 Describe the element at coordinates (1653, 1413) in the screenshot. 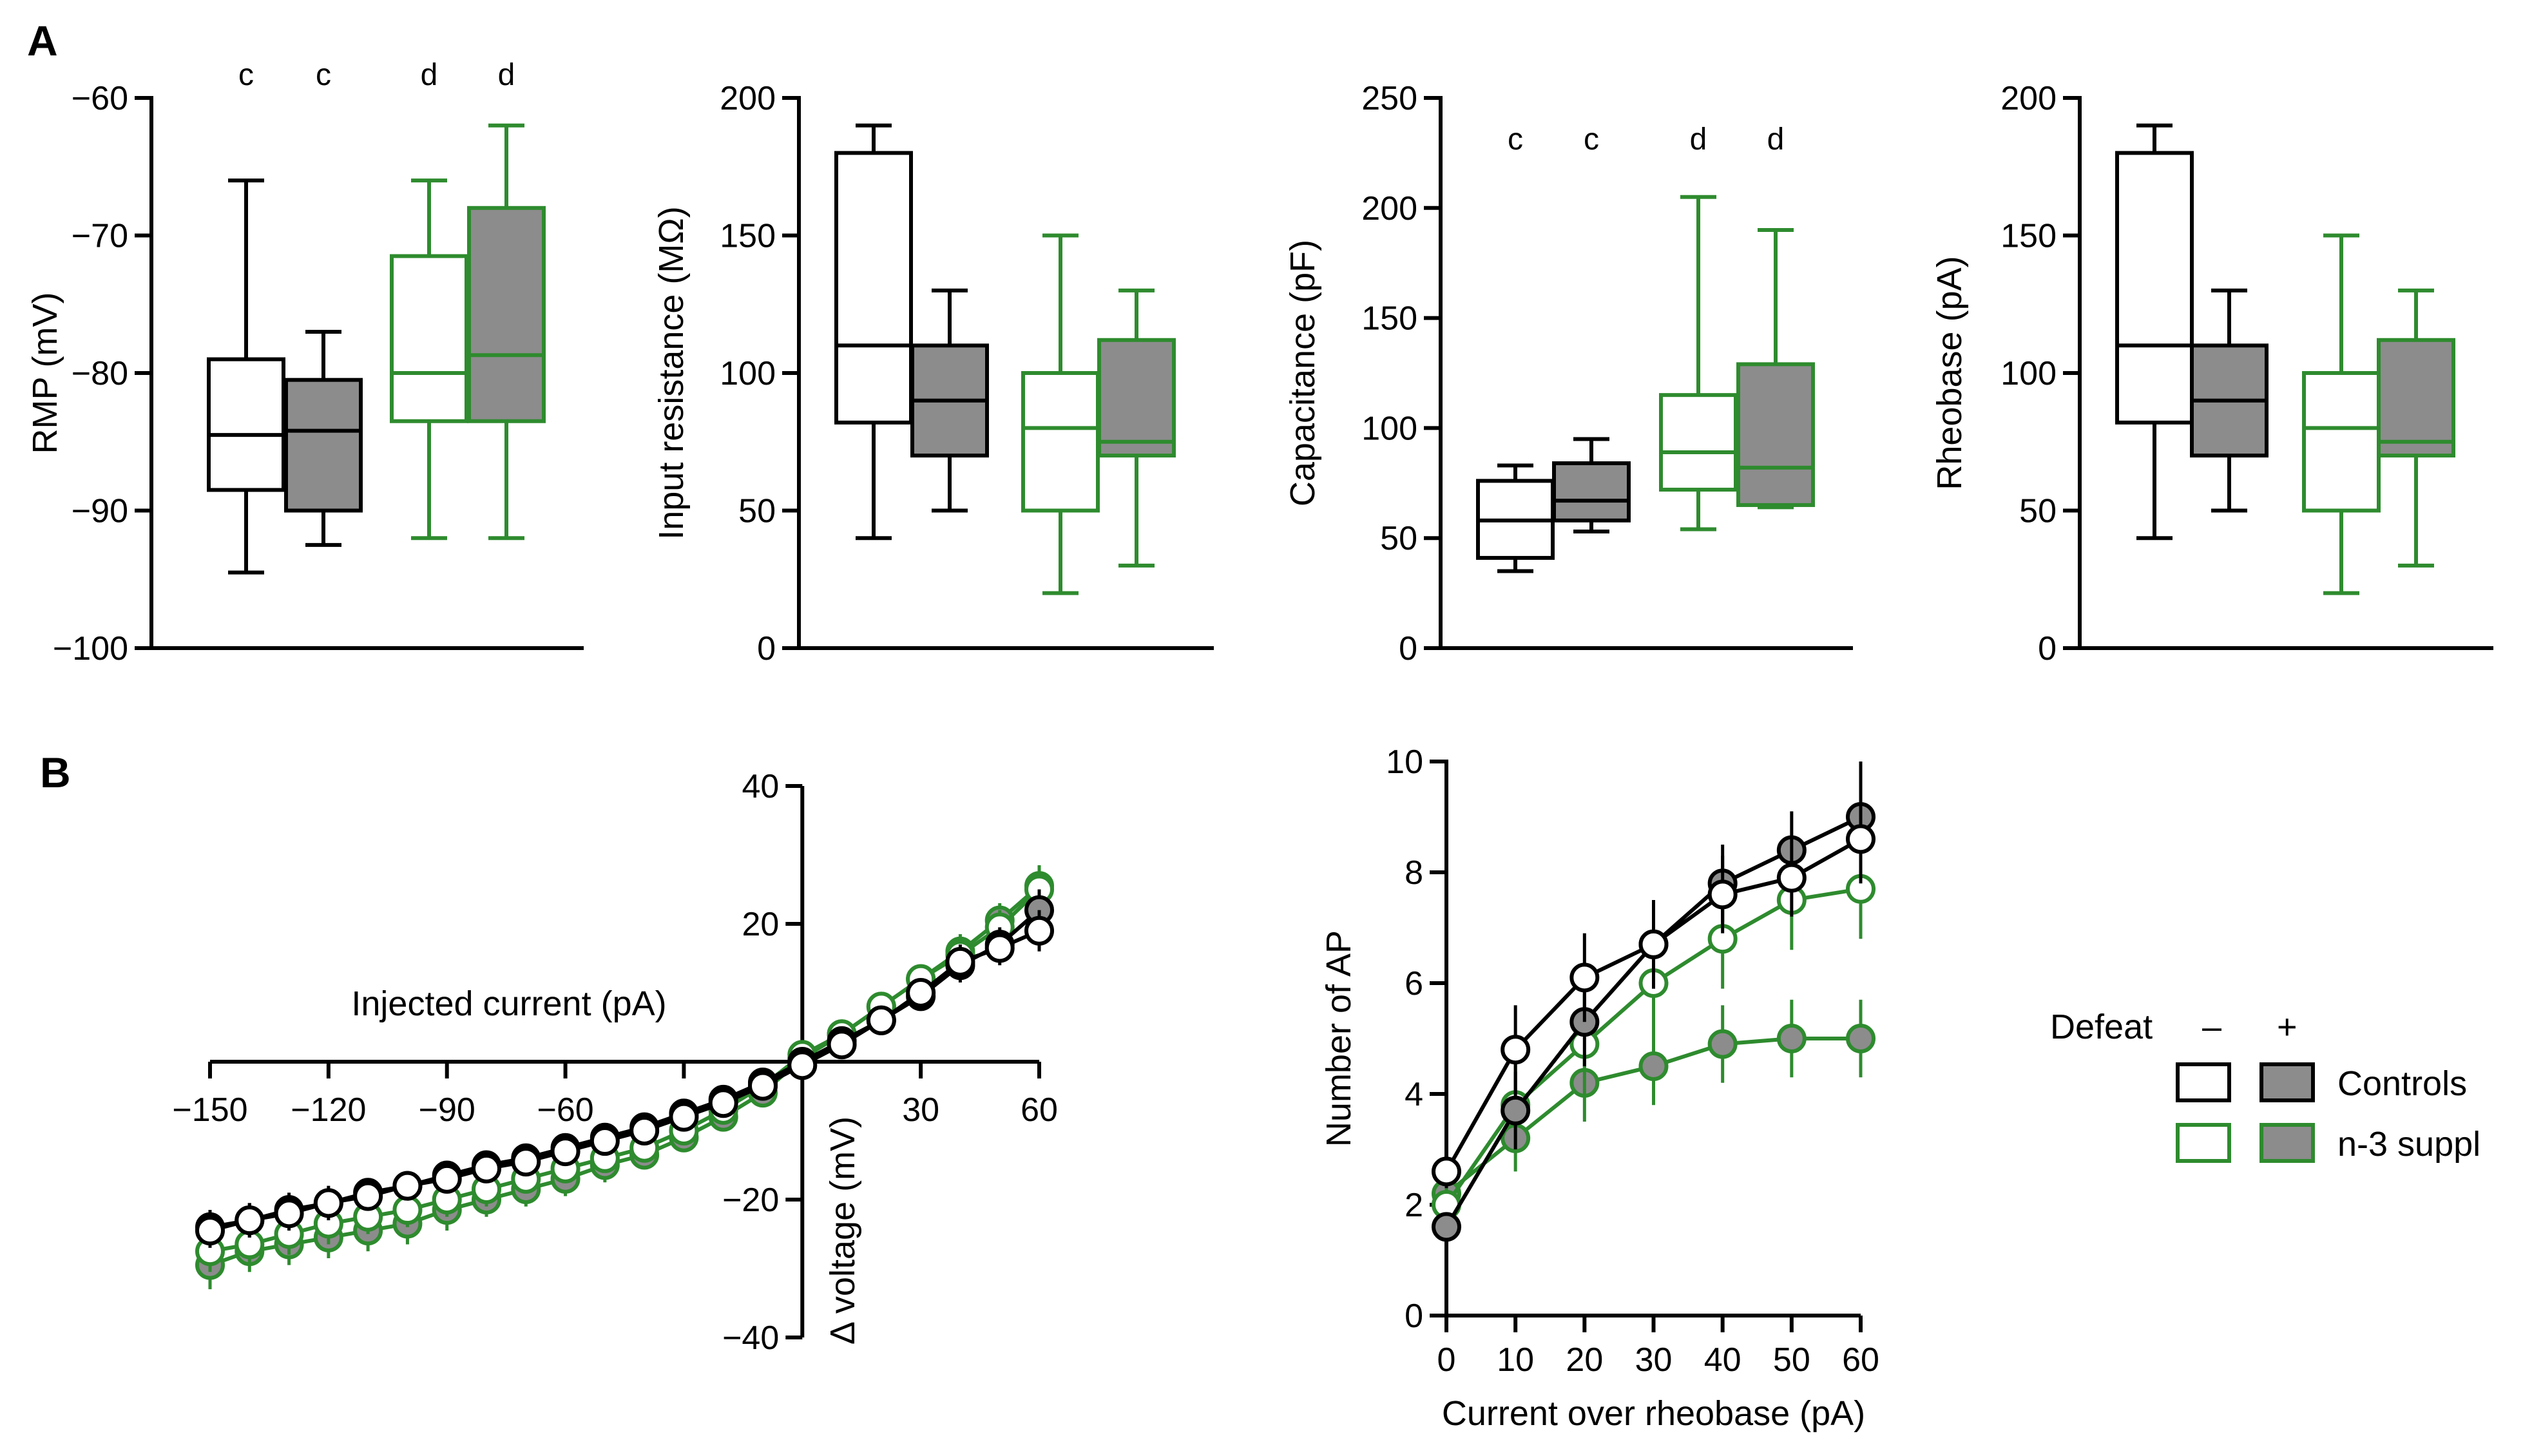

I see `x-axis-title: Current over rheobase (pA)` at that location.